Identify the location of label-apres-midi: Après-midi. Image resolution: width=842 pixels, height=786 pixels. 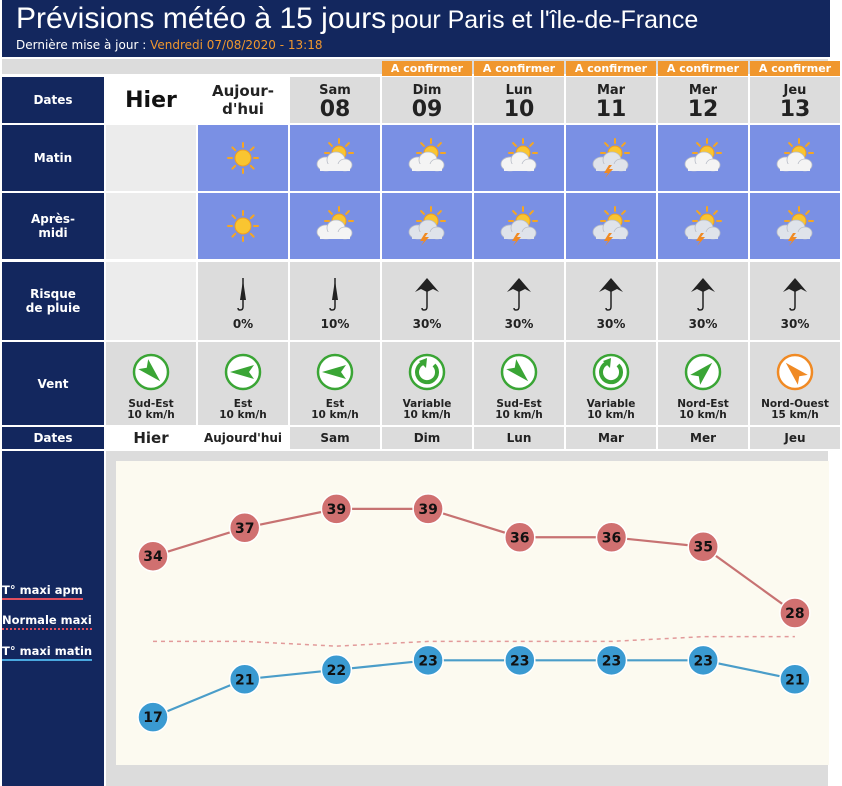
(53, 226).